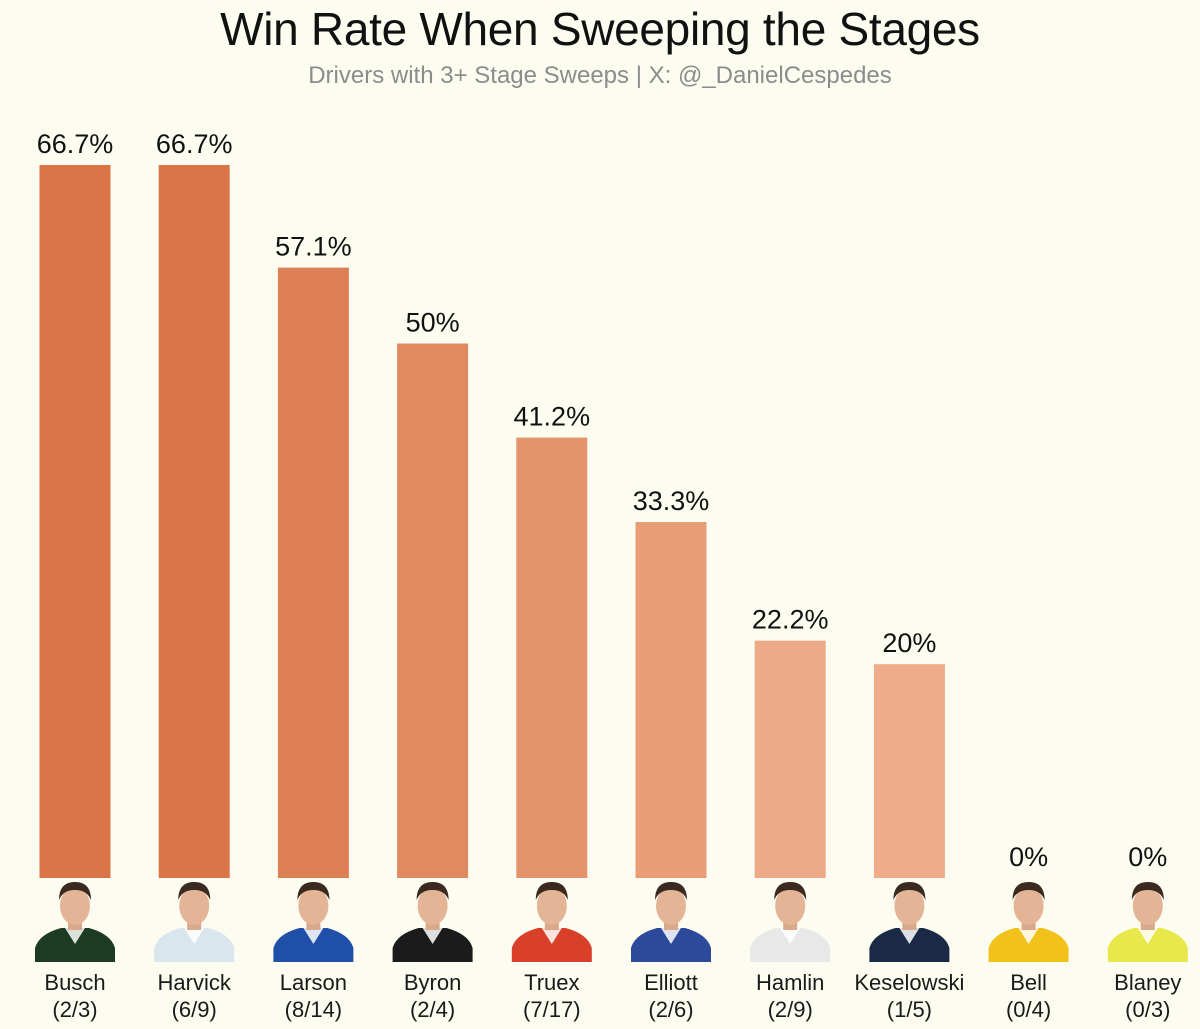 The height and width of the screenshot is (1029, 1200). Describe the element at coordinates (551, 1009) in the screenshot. I see `driver-record-truex: (7/17)` at that location.